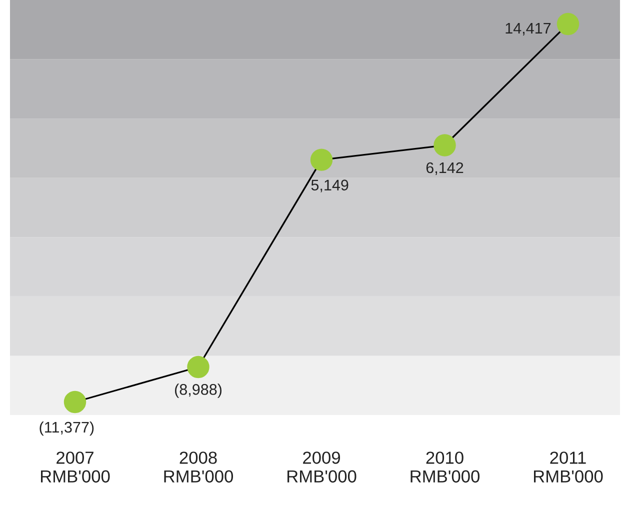  I want to click on x-tick-label: 2009 RMB'000, so click(321, 467).